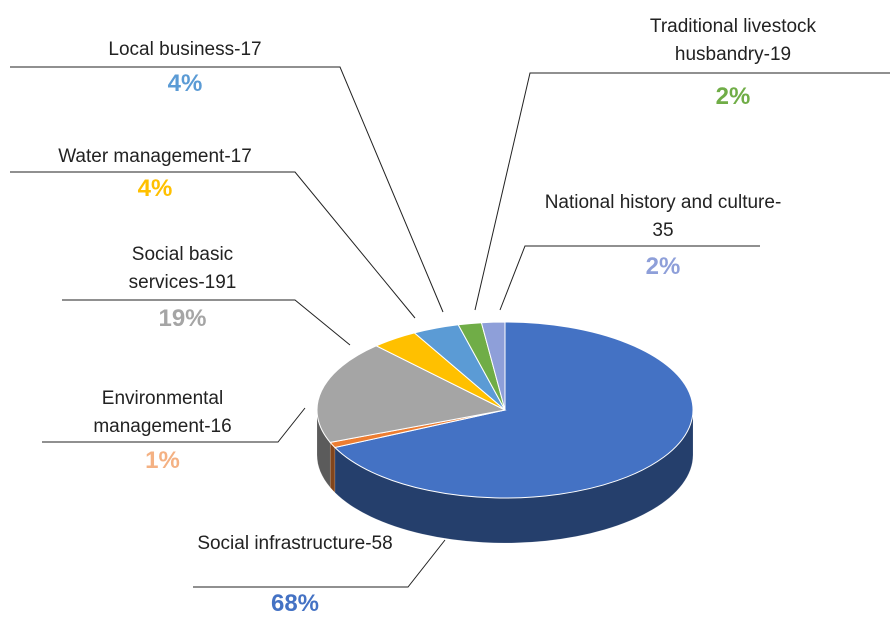 The width and height of the screenshot is (890, 618). What do you see at coordinates (332, 467) in the screenshot?
I see `slice-side` at bounding box center [332, 467].